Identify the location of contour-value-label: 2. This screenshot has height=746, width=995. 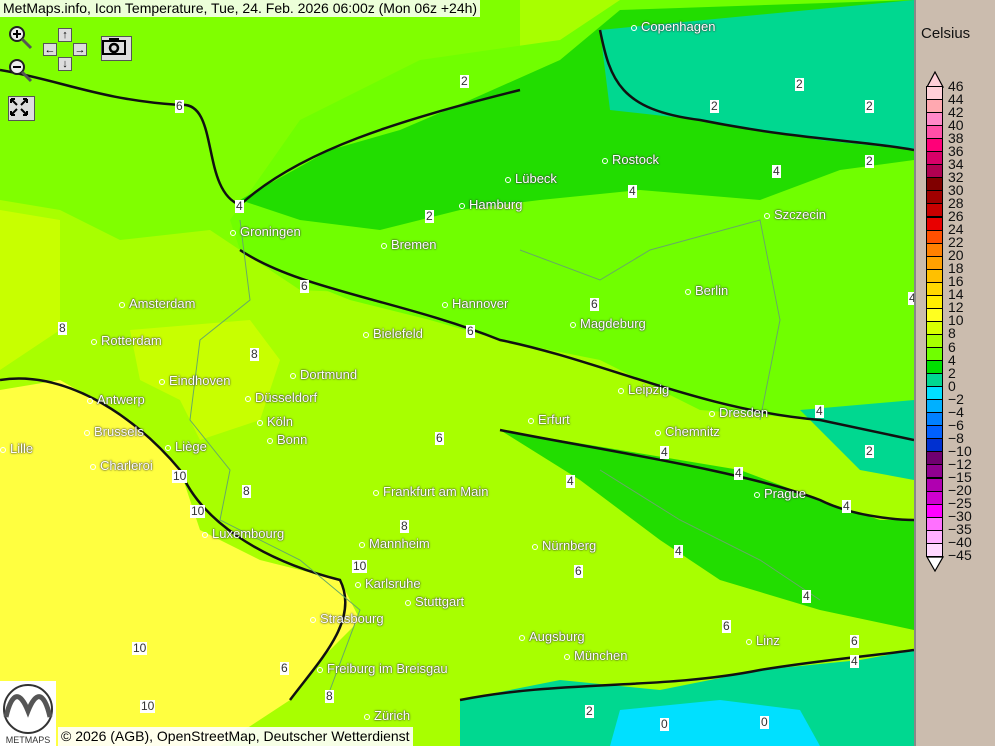
(714, 106).